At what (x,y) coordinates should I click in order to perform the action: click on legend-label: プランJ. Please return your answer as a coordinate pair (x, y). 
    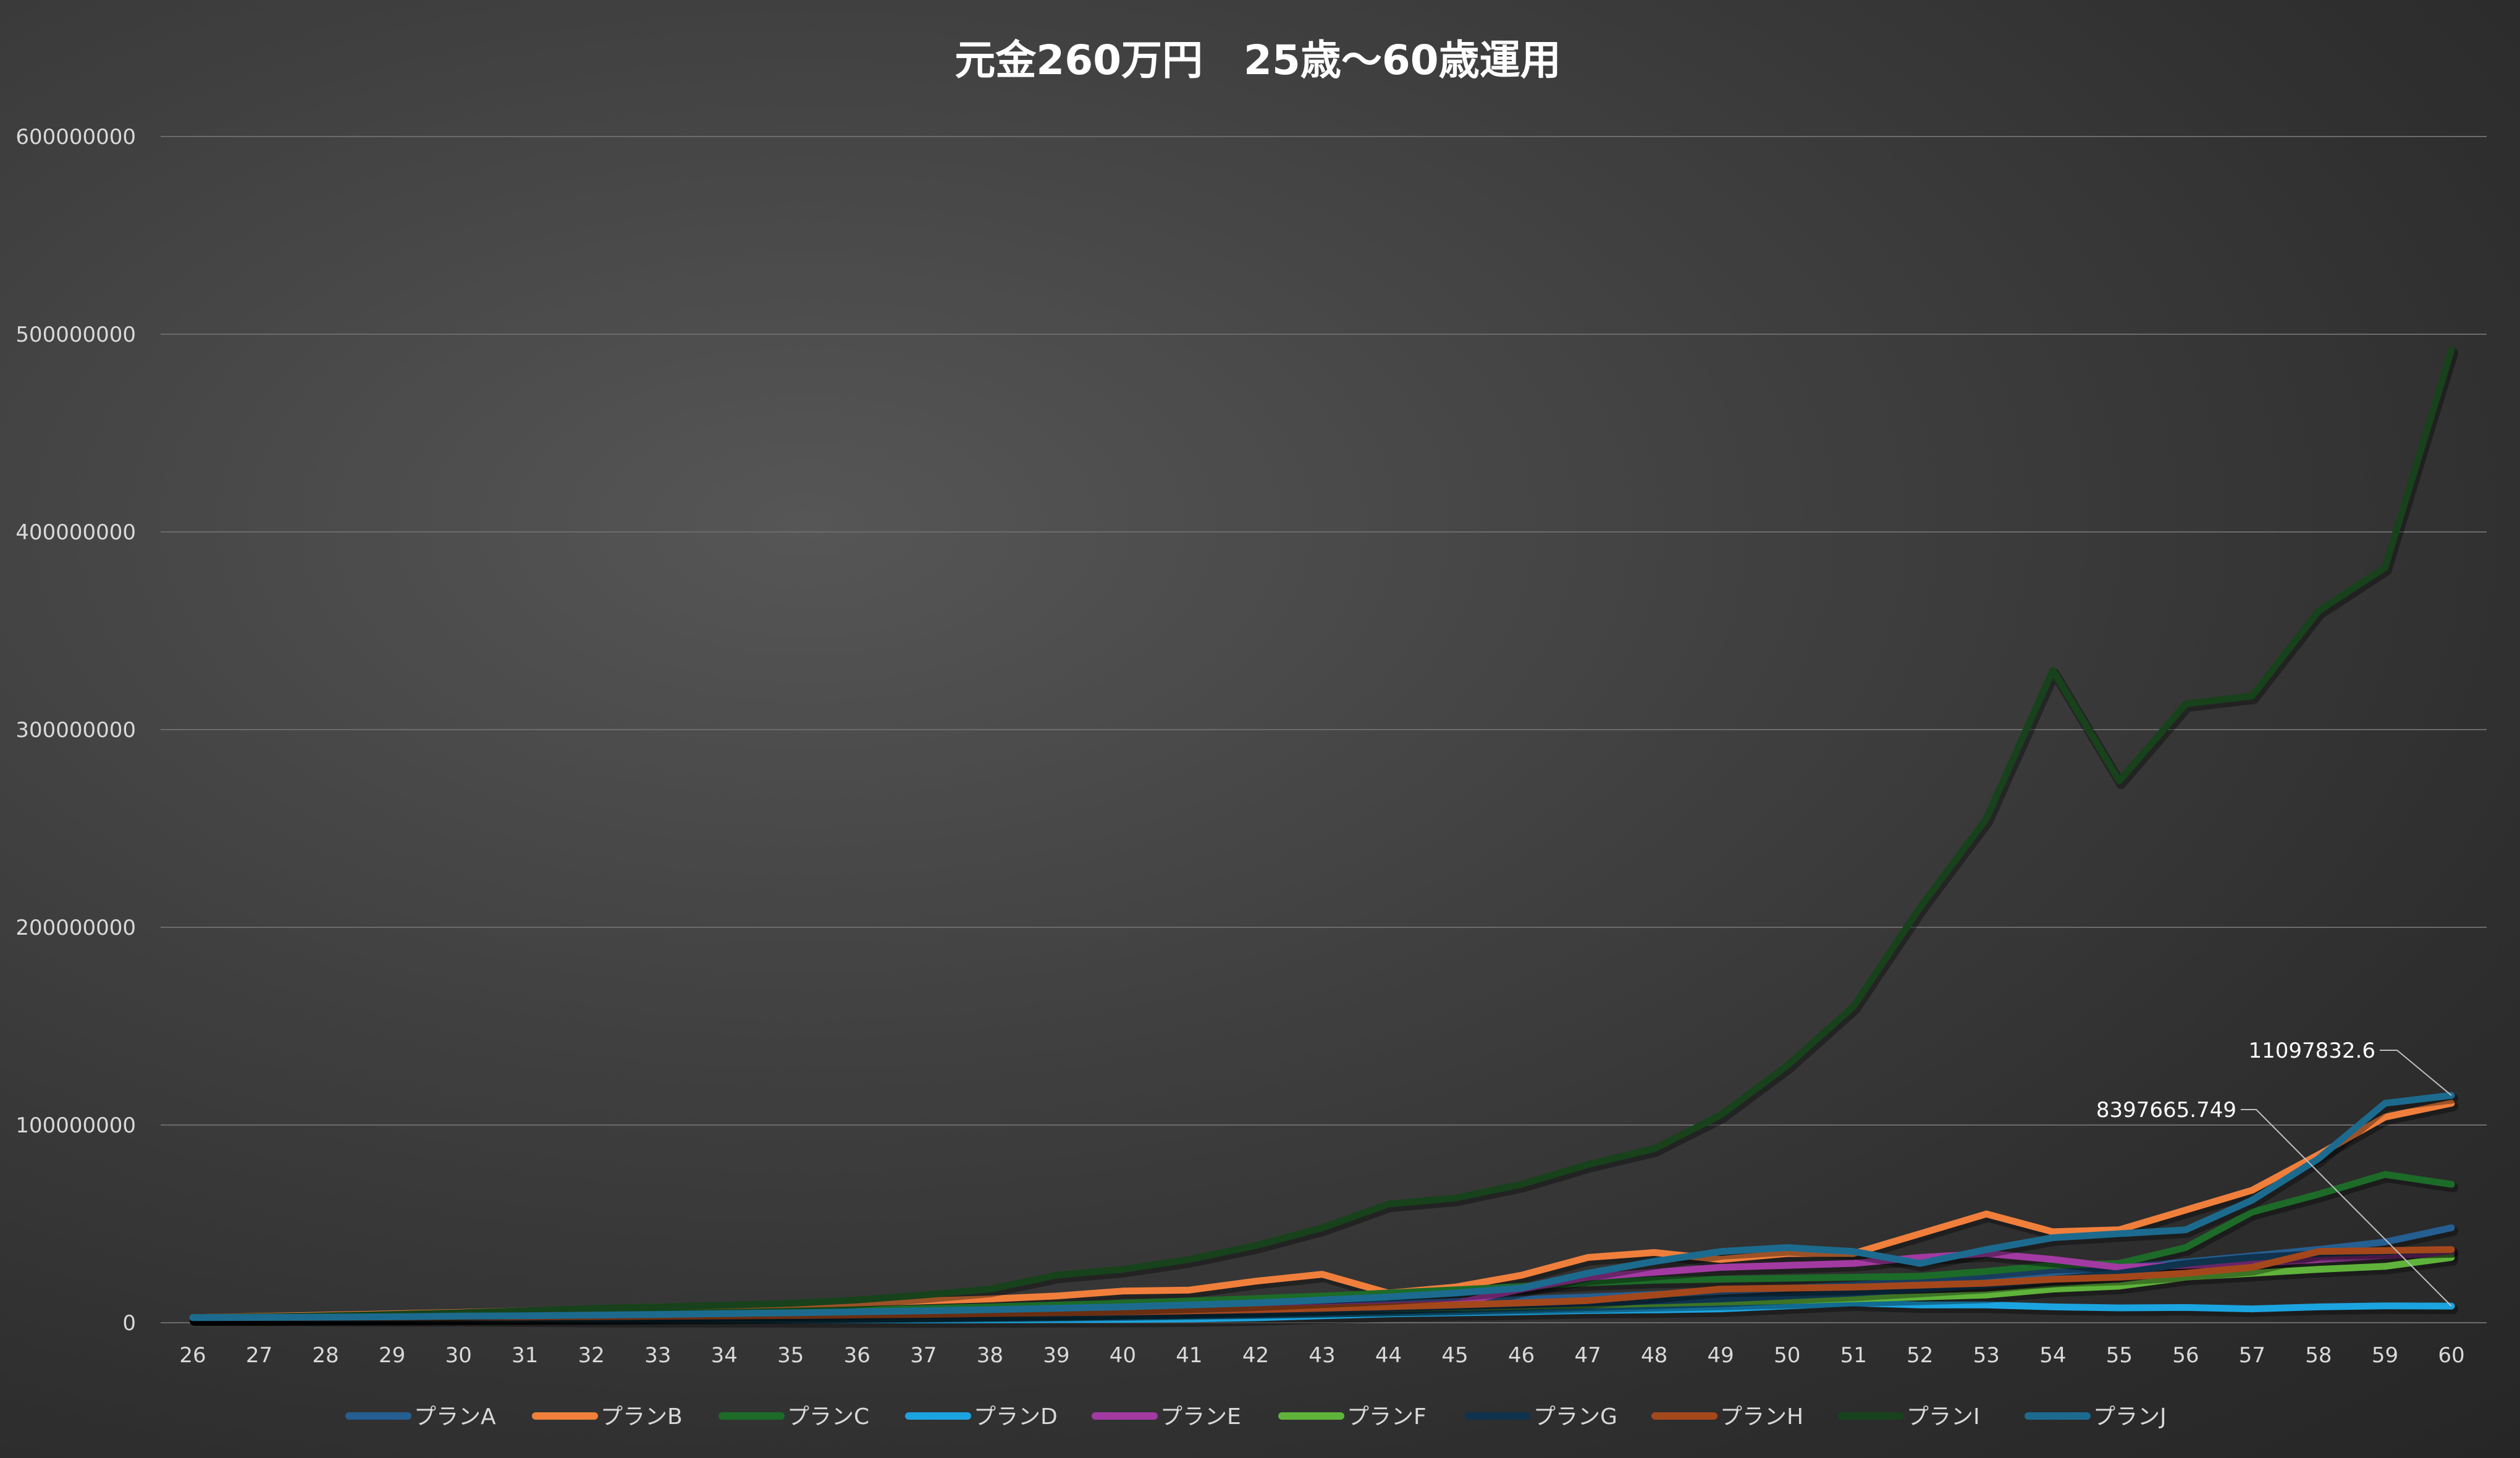
    Looking at the image, I should click on (2130, 1417).